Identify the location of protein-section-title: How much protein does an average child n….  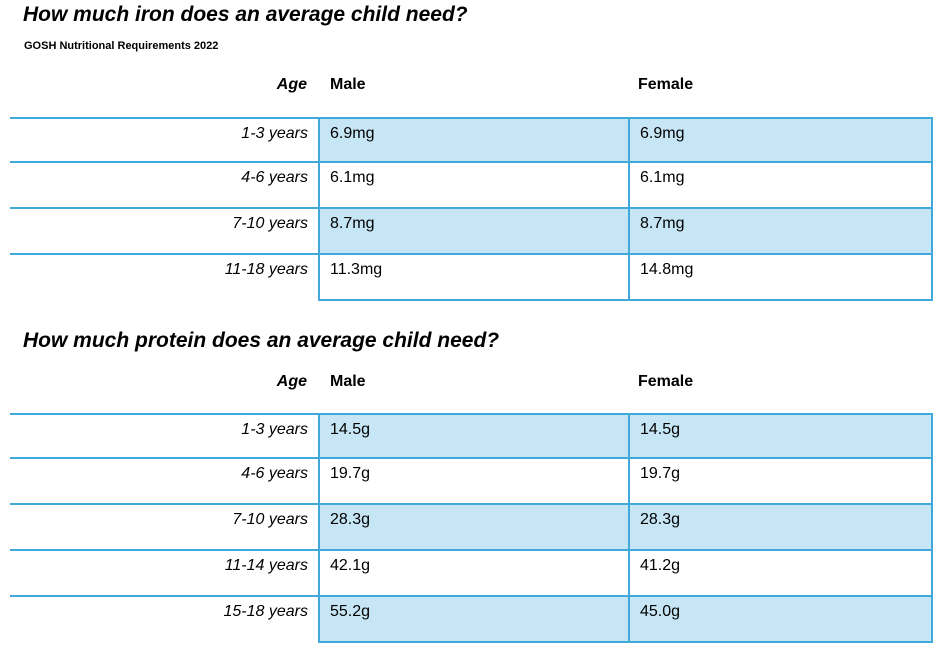
(261, 340).